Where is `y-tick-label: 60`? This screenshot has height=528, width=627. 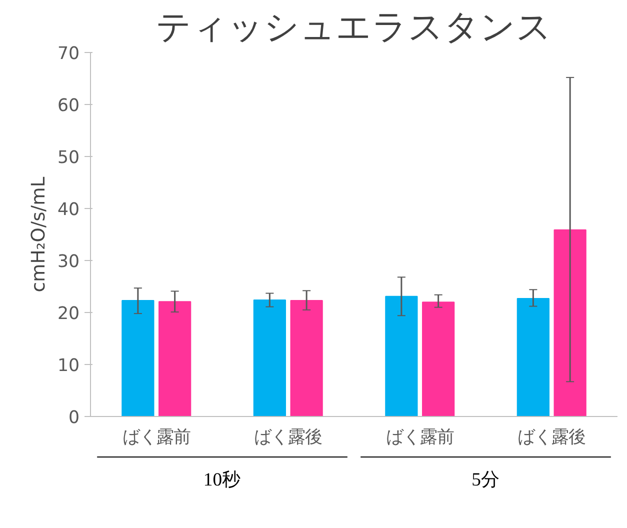
y-tick-label: 60 is located at coordinates (68, 106).